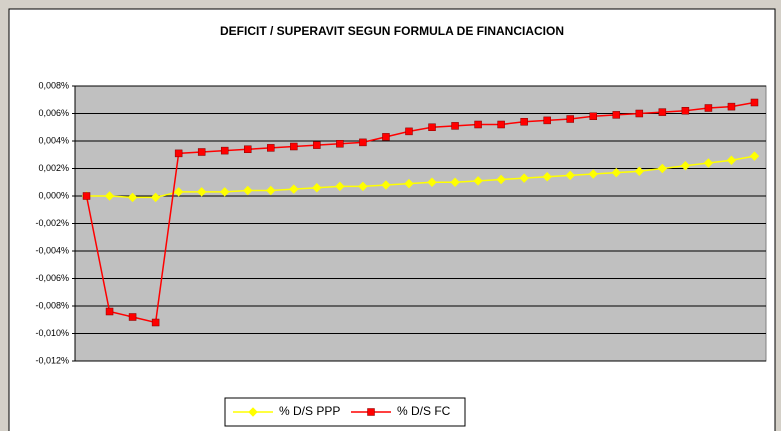 The image size is (781, 431). Describe the element at coordinates (52, 305) in the screenshot. I see `y-tick-label: -0,008%` at that location.